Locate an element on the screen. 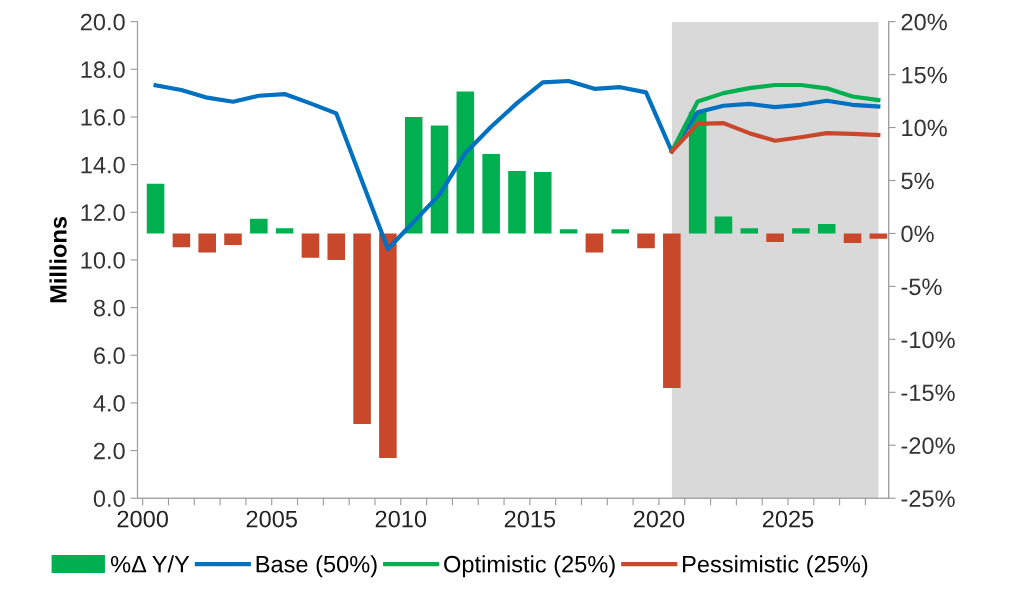  y2-tick-label: -5% is located at coordinates (921, 287).